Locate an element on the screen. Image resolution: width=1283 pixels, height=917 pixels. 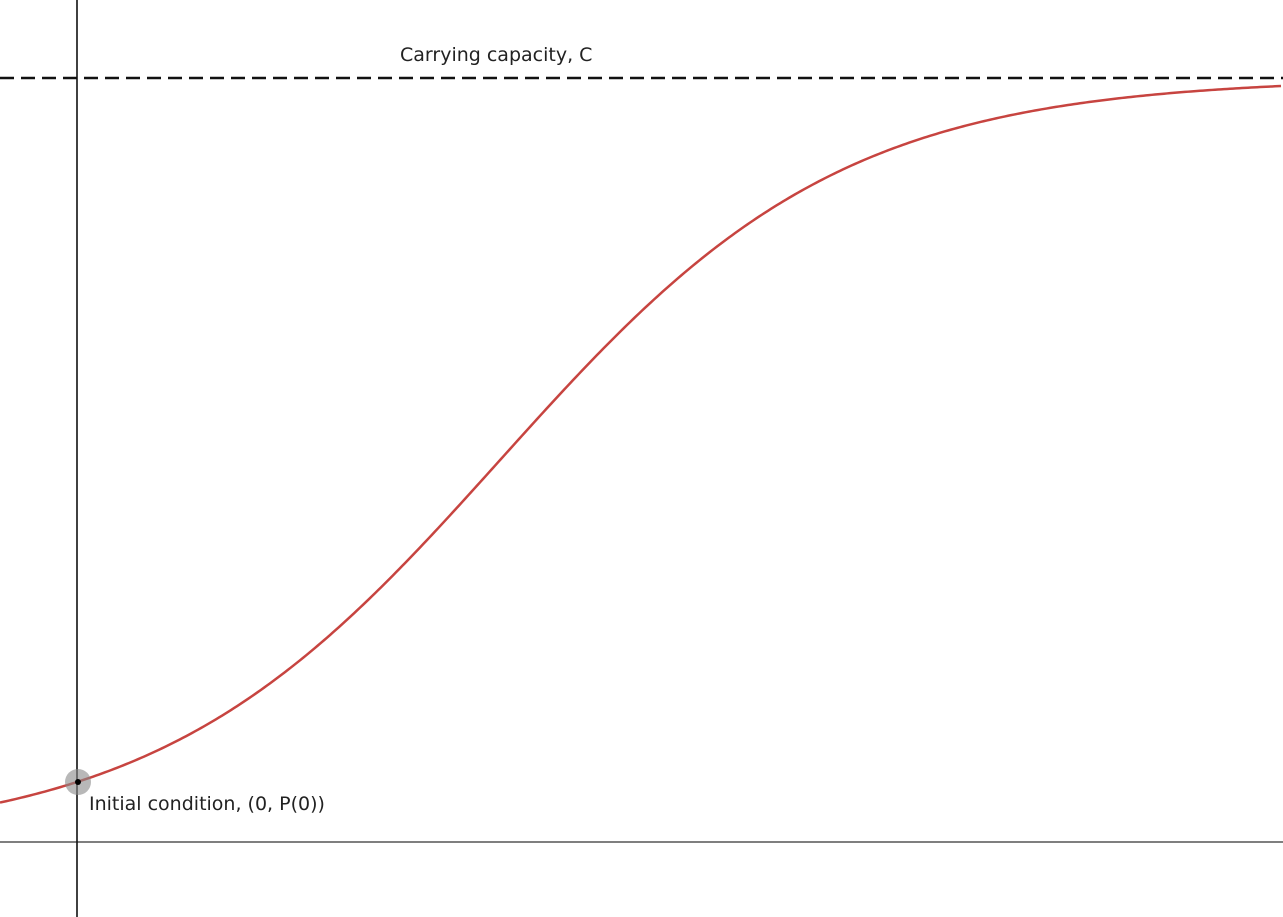
carrying-capacity-label: Carrying capacity, C is located at coordinates (496, 55).